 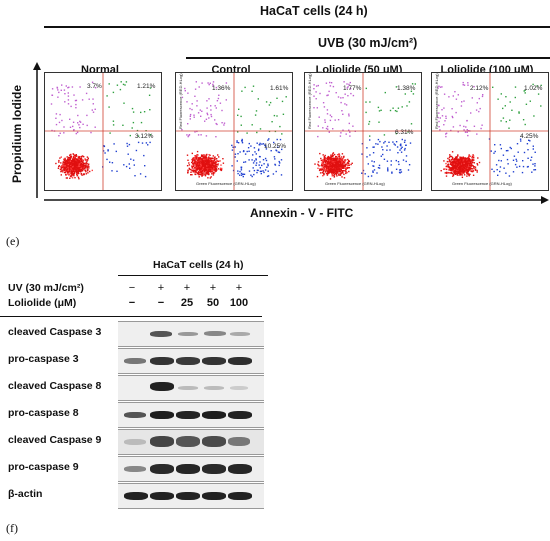 I want to click on row-label-pro-caspase-9: pro-caspase 9, so click(x=43, y=467).